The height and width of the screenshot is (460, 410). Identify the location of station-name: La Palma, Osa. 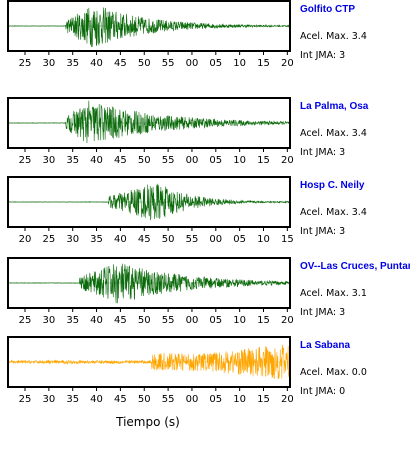
(334, 106).